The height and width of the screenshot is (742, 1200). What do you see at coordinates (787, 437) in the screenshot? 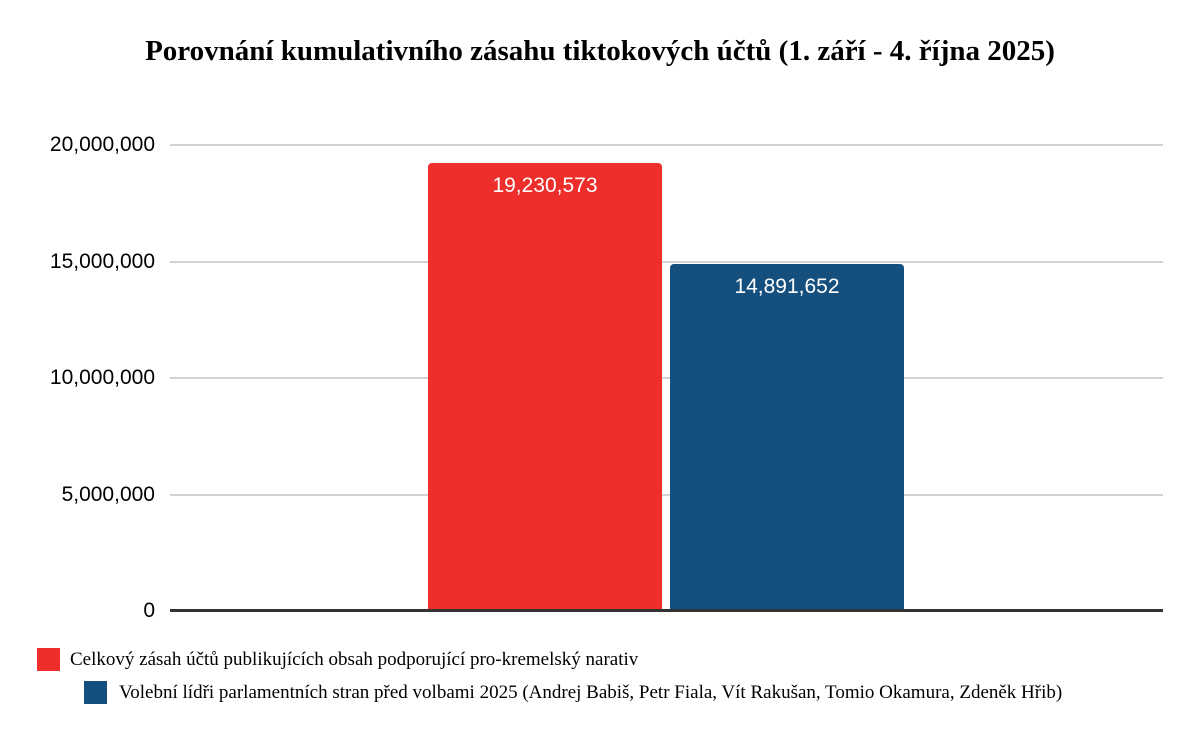
I see `bar-party-leaders-reach: 14,891,652` at bounding box center [787, 437].